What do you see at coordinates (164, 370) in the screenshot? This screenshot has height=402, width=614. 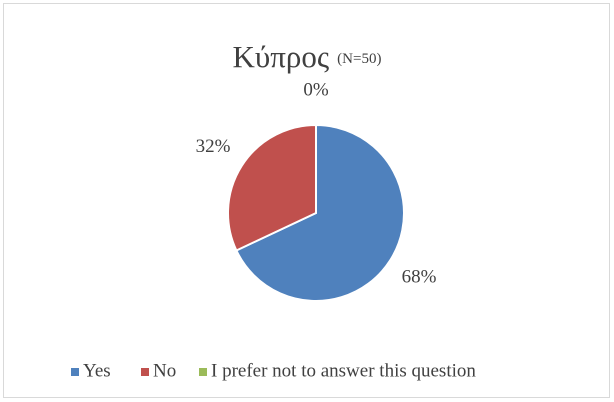 I see `legend-label: No` at bounding box center [164, 370].